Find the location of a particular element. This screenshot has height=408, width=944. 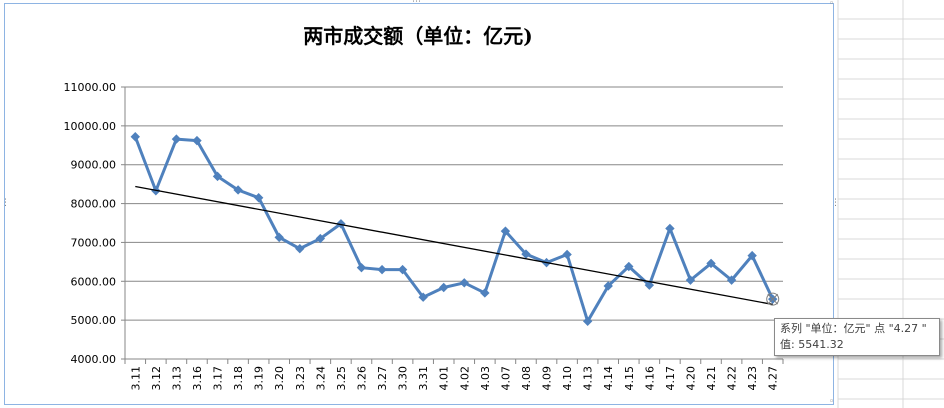

x-tick-label: 3.17 is located at coordinates (218, 378).